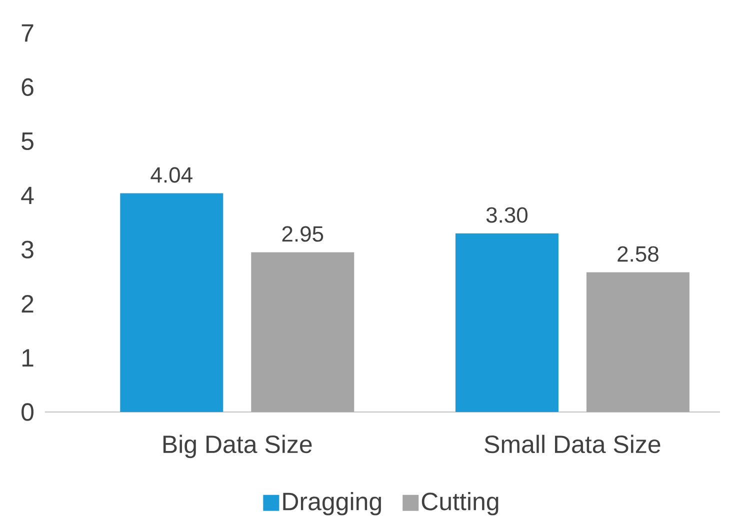  I want to click on data-label: 4.04, so click(171, 175).